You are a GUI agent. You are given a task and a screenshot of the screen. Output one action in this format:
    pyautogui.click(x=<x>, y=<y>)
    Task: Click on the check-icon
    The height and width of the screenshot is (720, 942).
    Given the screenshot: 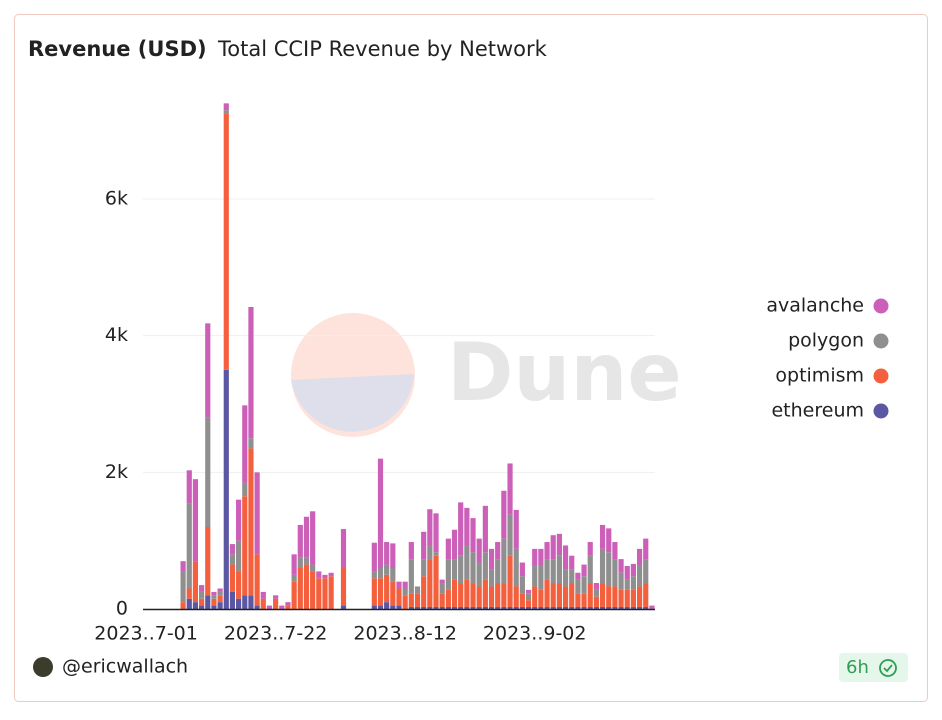 What is the action you would take?
    pyautogui.click(x=888, y=668)
    